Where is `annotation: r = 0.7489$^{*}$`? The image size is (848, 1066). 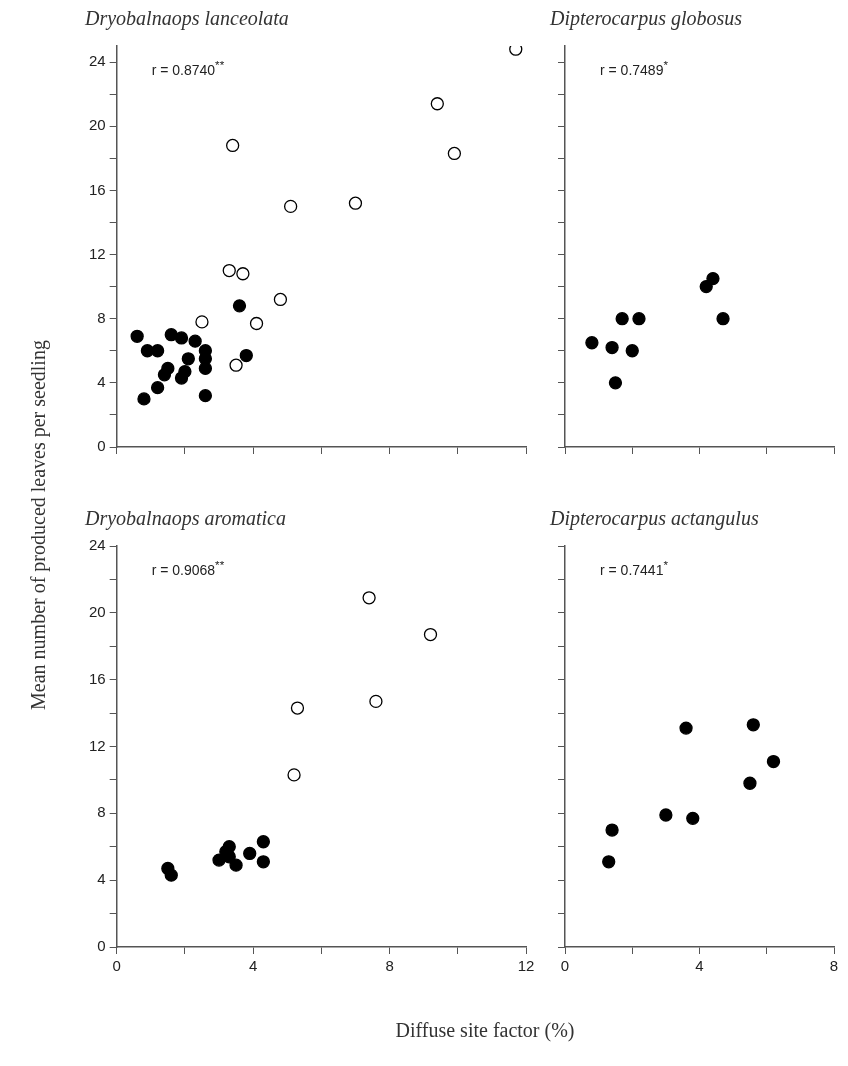
annotation: r = 0.7489$^{*}$ is located at coordinates (634, 68).